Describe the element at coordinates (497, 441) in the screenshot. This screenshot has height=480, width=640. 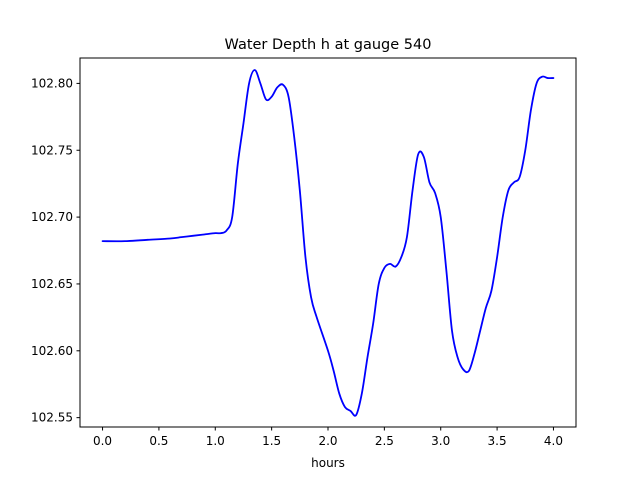
I see `x-tick-label: 3.5` at that location.